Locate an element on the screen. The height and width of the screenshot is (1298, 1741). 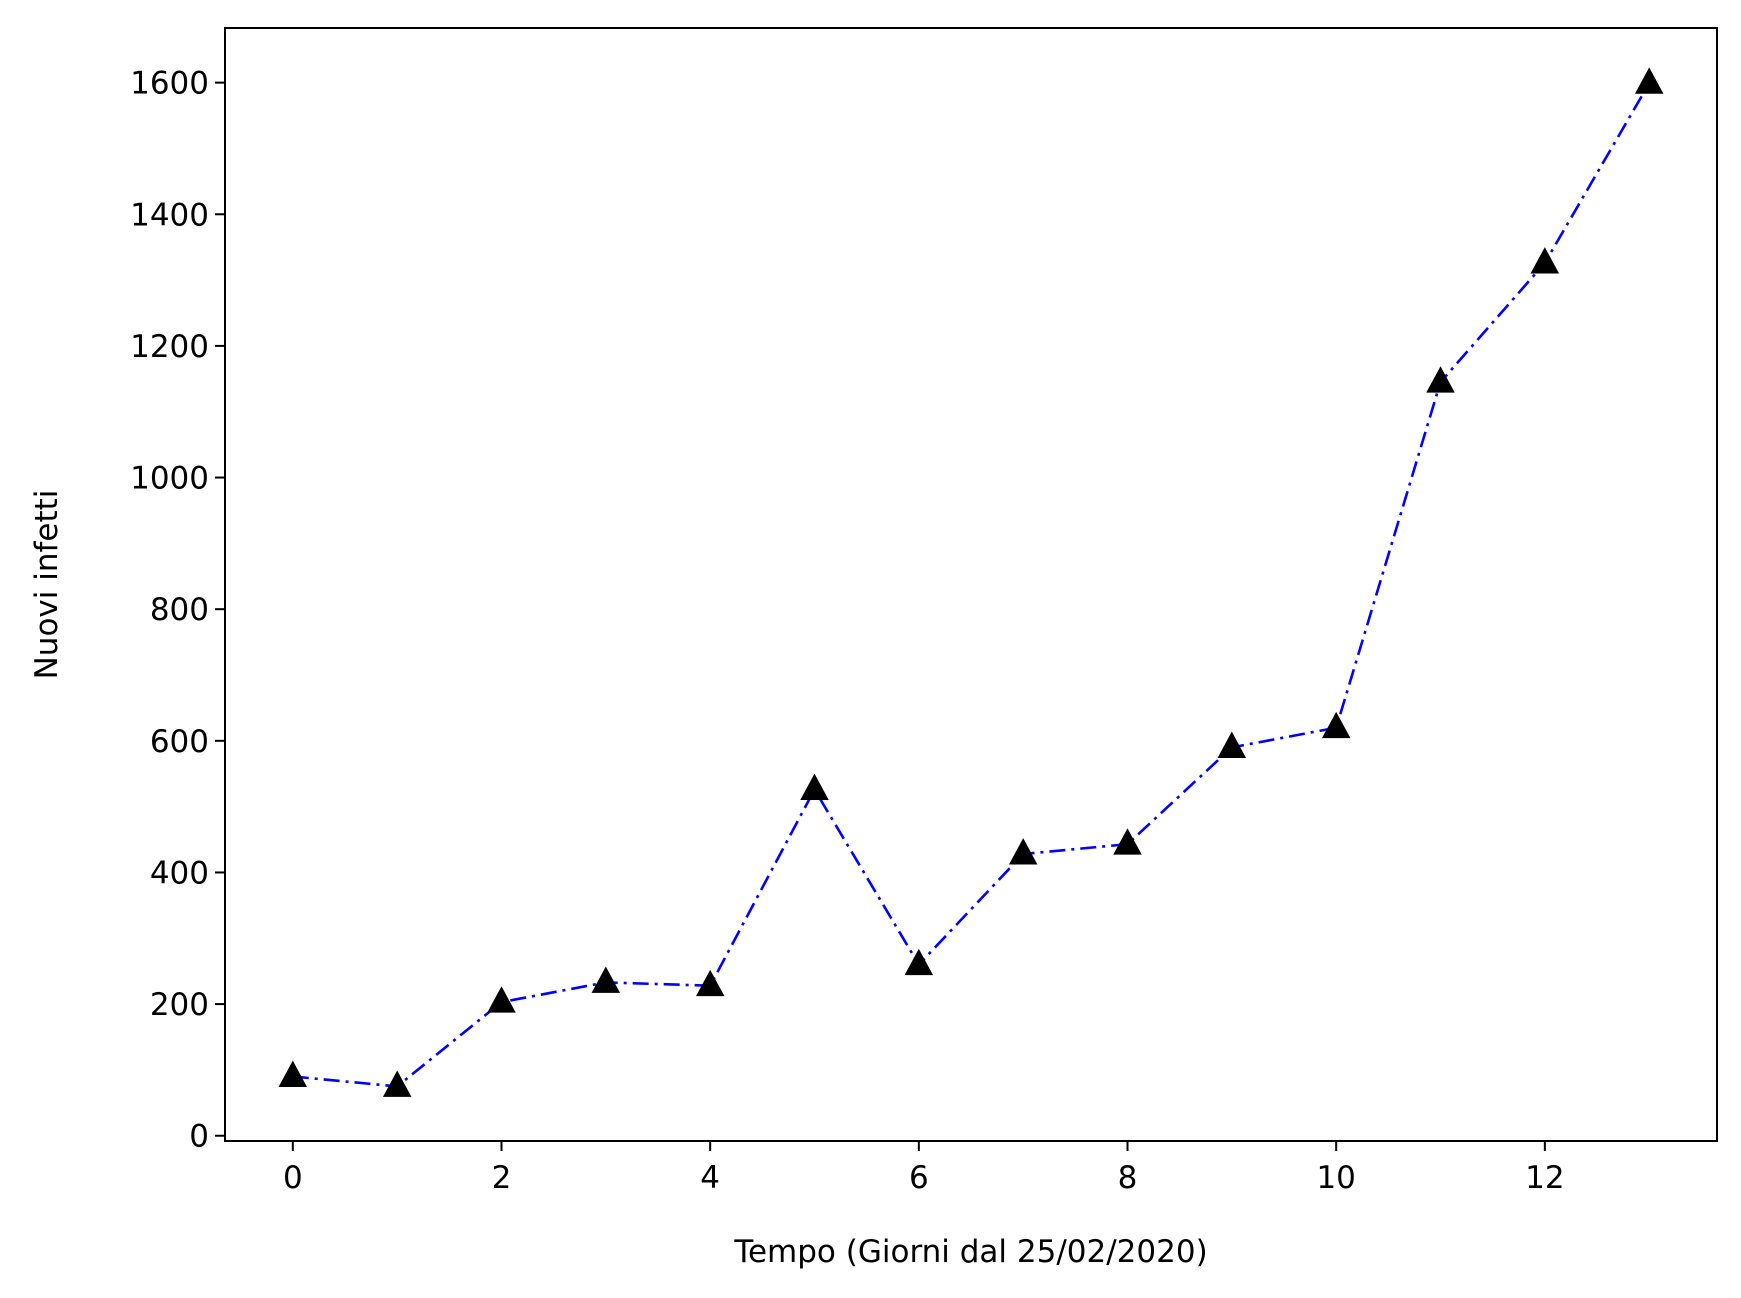
y-tick-label: 0 is located at coordinates (199, 1137).